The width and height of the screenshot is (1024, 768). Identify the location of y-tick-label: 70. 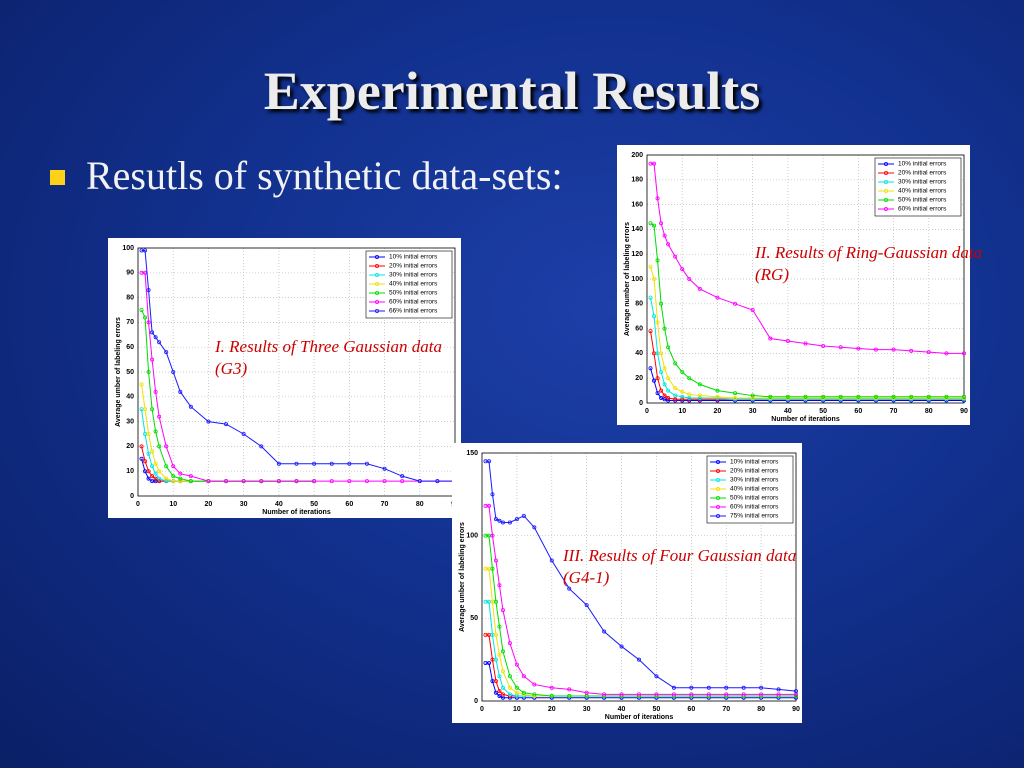
(130, 322).